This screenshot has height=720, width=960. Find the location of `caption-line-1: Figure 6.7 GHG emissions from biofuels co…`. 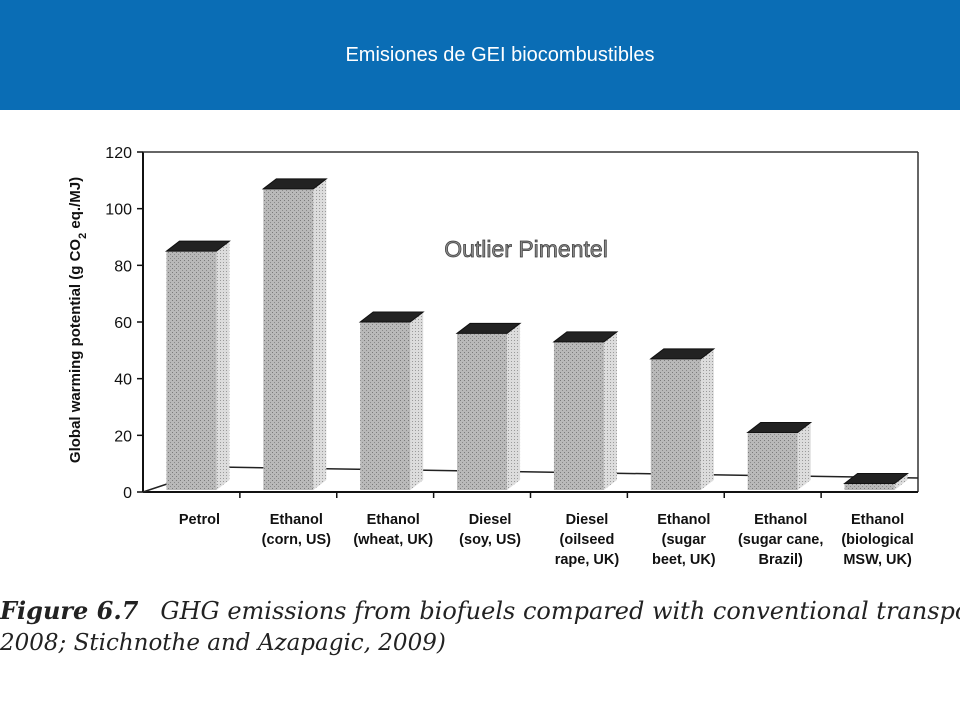

caption-line-1: Figure 6.7 GHG emissions from biofuels co… is located at coordinates (480, 610).